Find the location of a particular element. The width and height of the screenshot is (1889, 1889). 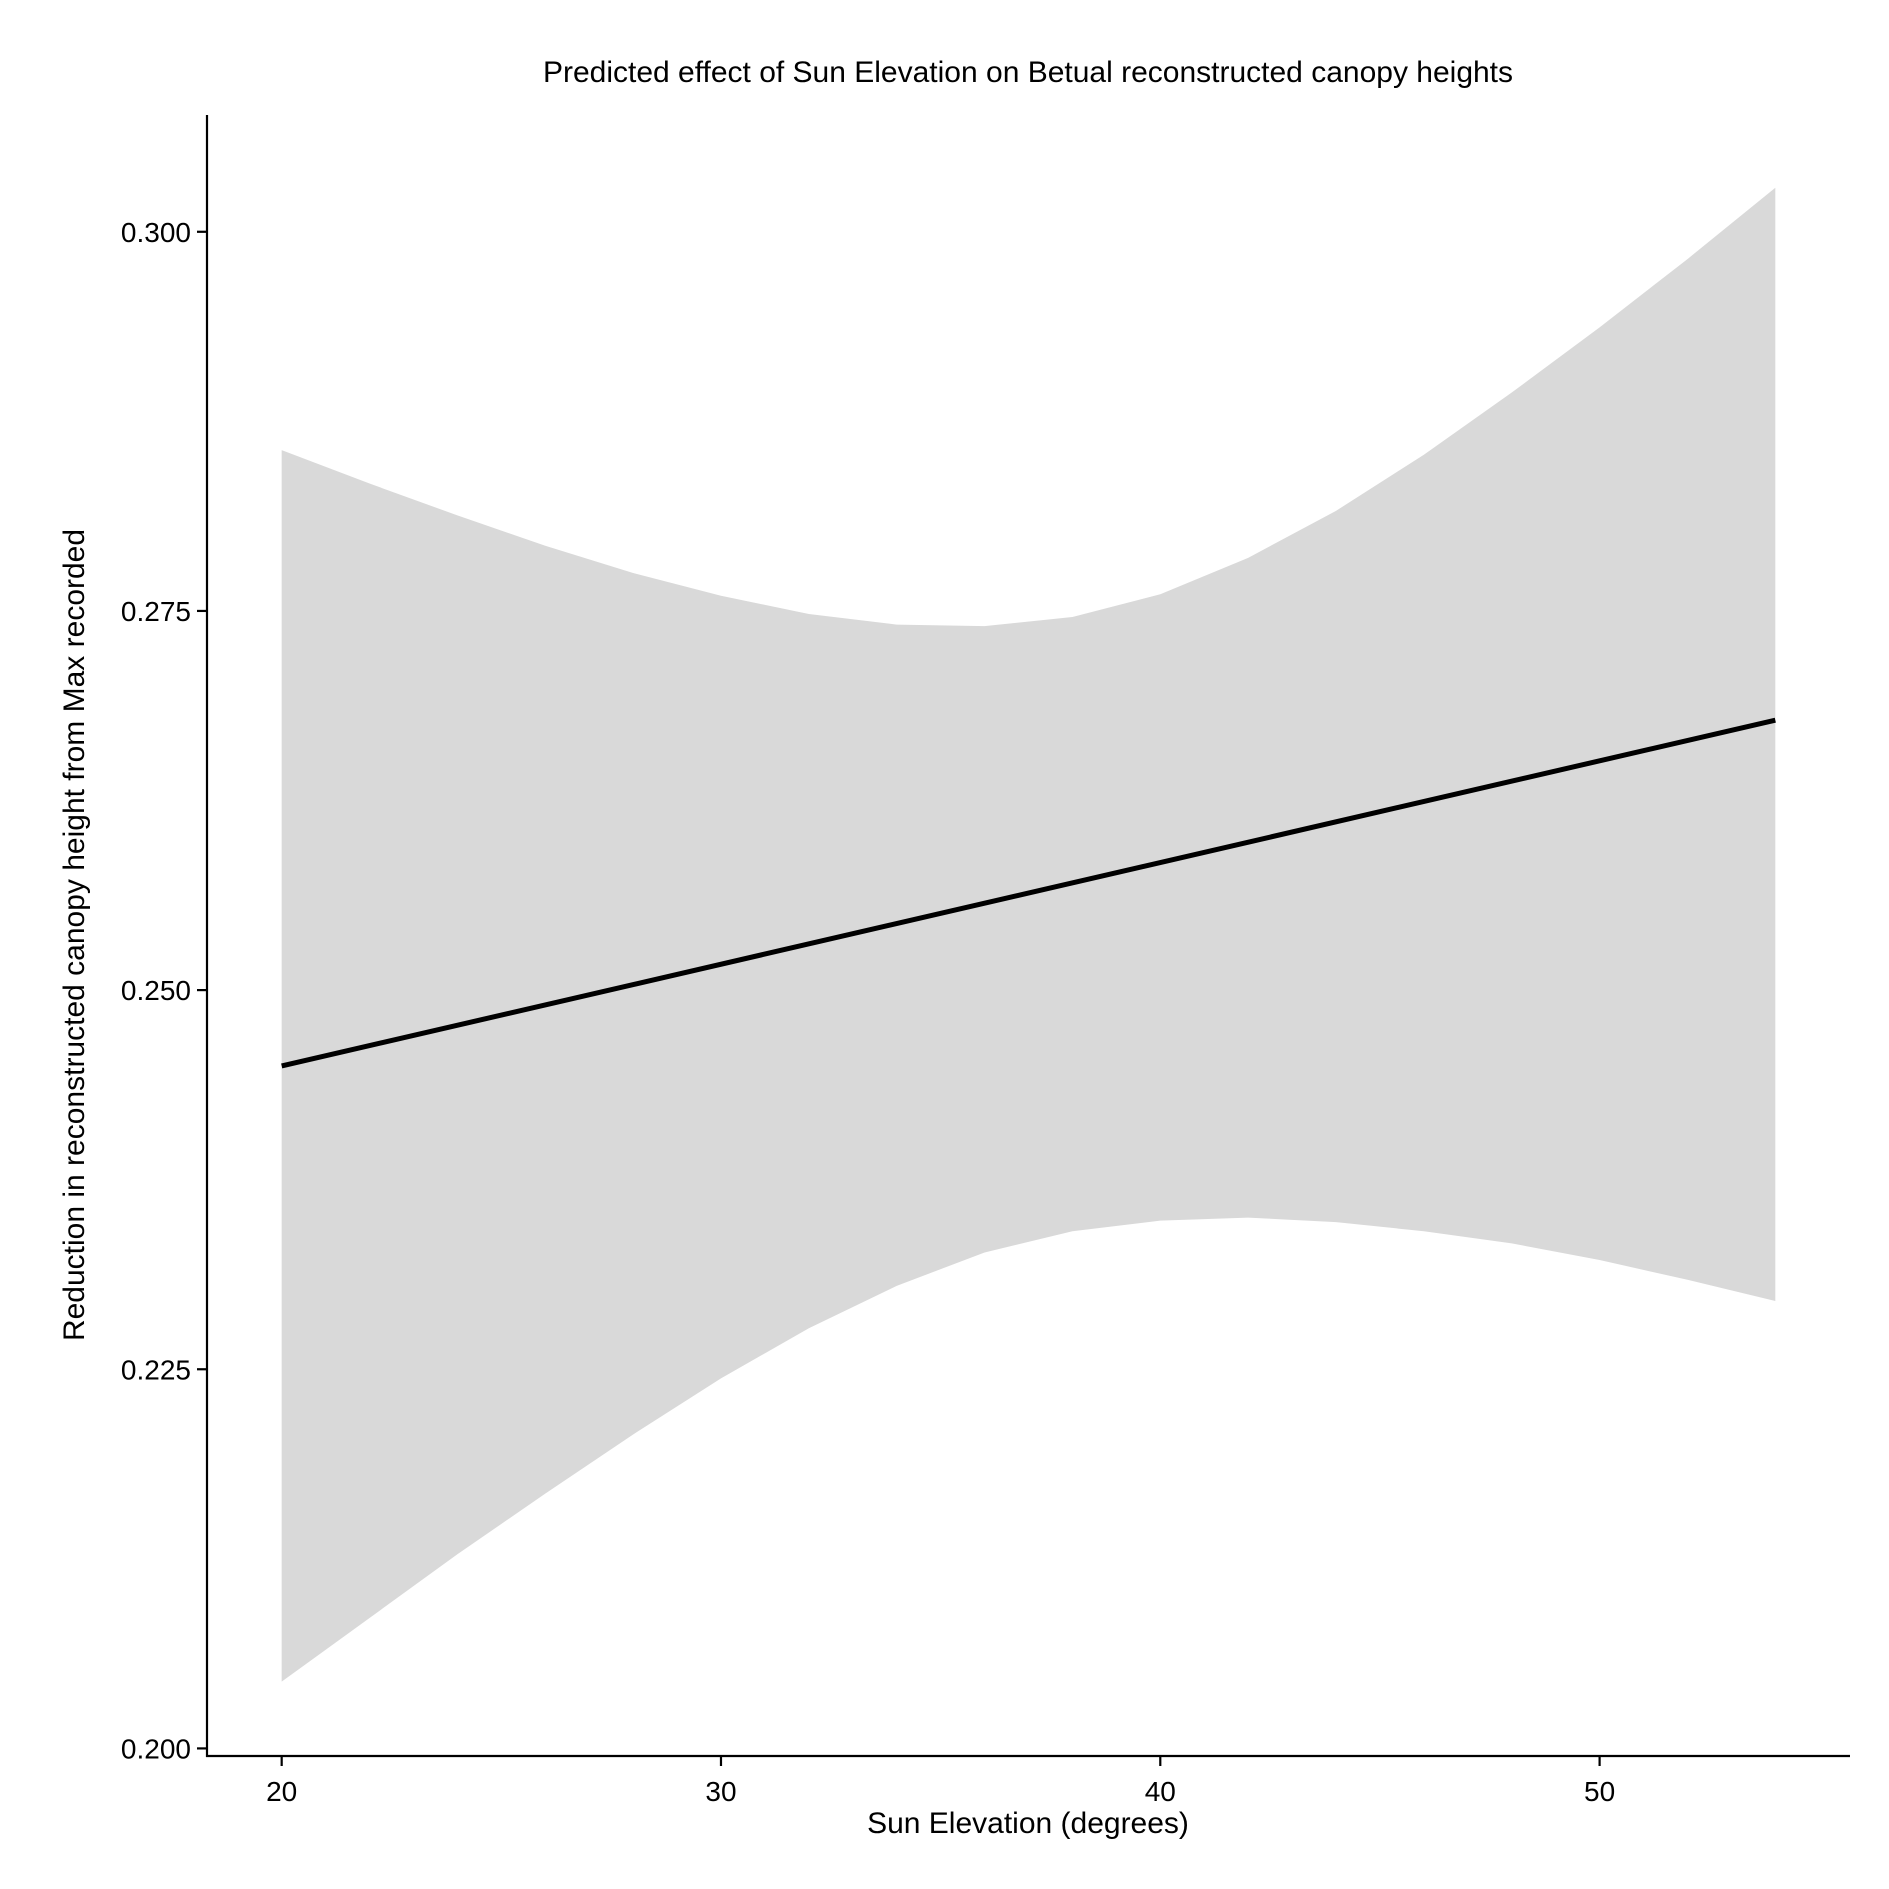

x-tick-label: 20 is located at coordinates (281, 1791).